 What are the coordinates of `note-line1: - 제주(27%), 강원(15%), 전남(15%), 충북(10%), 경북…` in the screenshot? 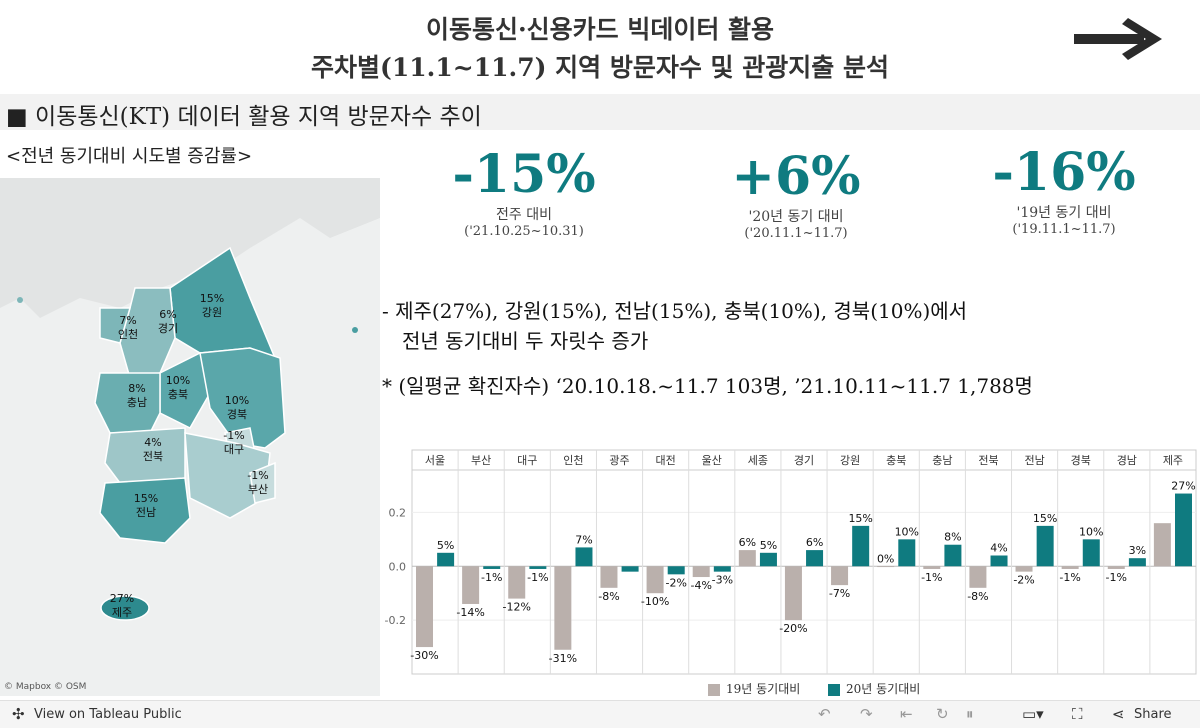 It's located at (675, 311).